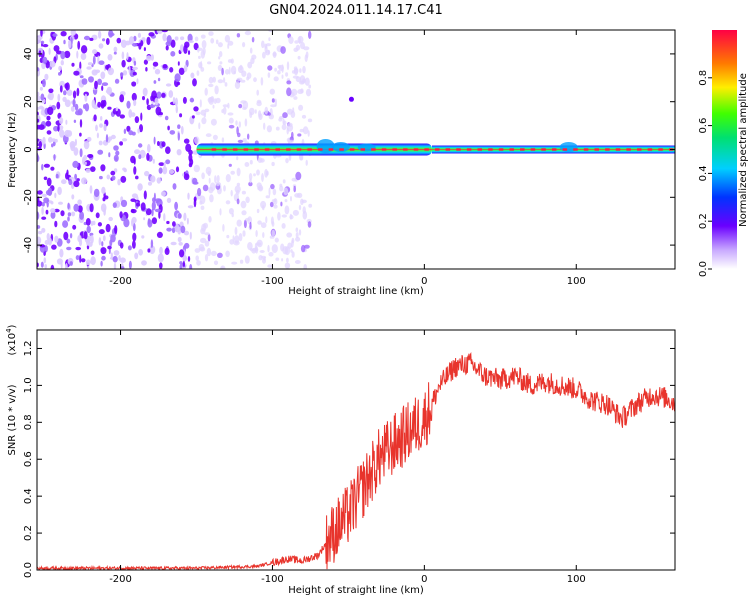 The width and height of the screenshot is (750, 600). Describe the element at coordinates (28, 245) in the screenshot. I see `y-tick-label: -40` at that location.